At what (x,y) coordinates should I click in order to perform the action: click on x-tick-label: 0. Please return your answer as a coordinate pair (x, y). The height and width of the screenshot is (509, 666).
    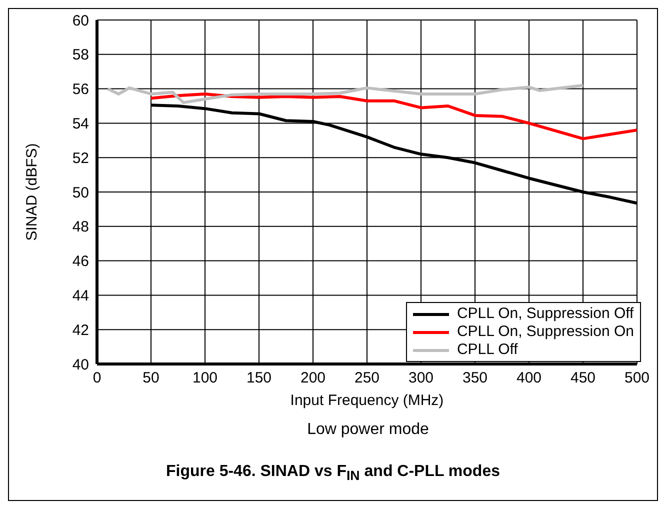
    Looking at the image, I should click on (97, 378).